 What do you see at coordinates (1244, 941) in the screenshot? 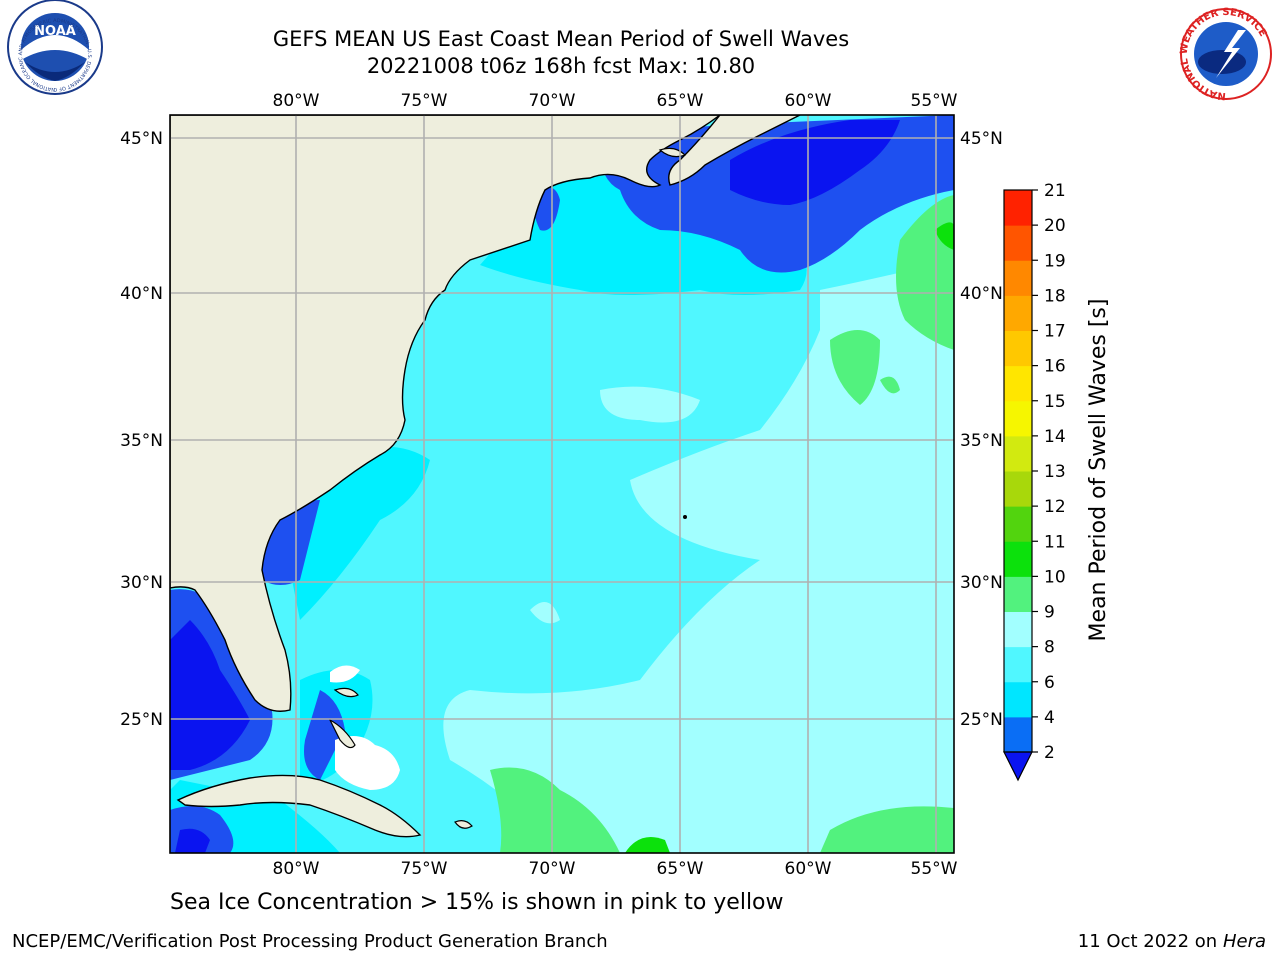
I see `footer-host: Hera` at bounding box center [1244, 941].